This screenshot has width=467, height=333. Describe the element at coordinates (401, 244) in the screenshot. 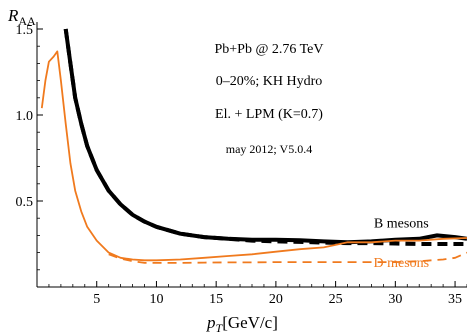

I see `chart-labels: B mesons D mesons` at that location.